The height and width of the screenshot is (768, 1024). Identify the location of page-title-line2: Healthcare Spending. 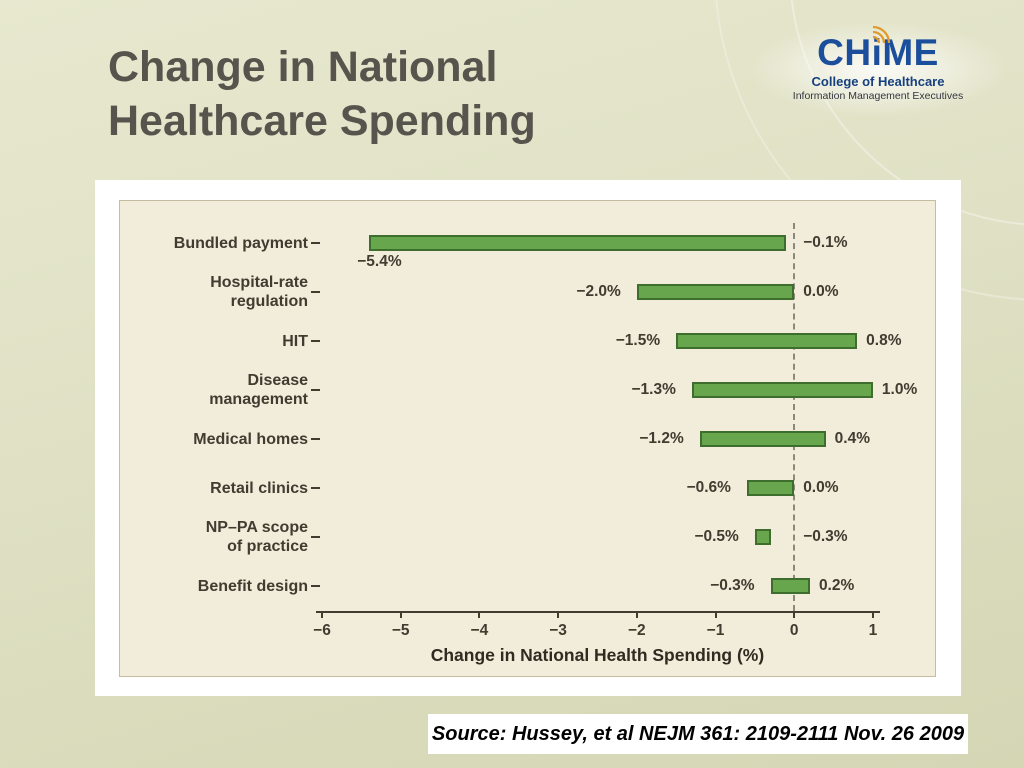
(322, 121).